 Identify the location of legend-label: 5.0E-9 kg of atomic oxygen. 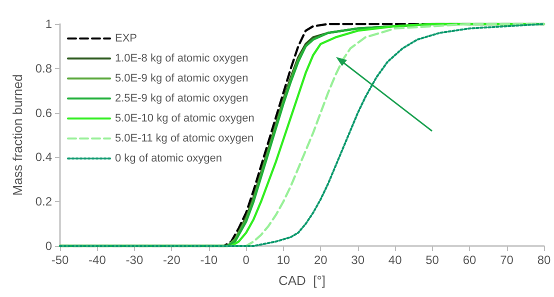
(181, 78).